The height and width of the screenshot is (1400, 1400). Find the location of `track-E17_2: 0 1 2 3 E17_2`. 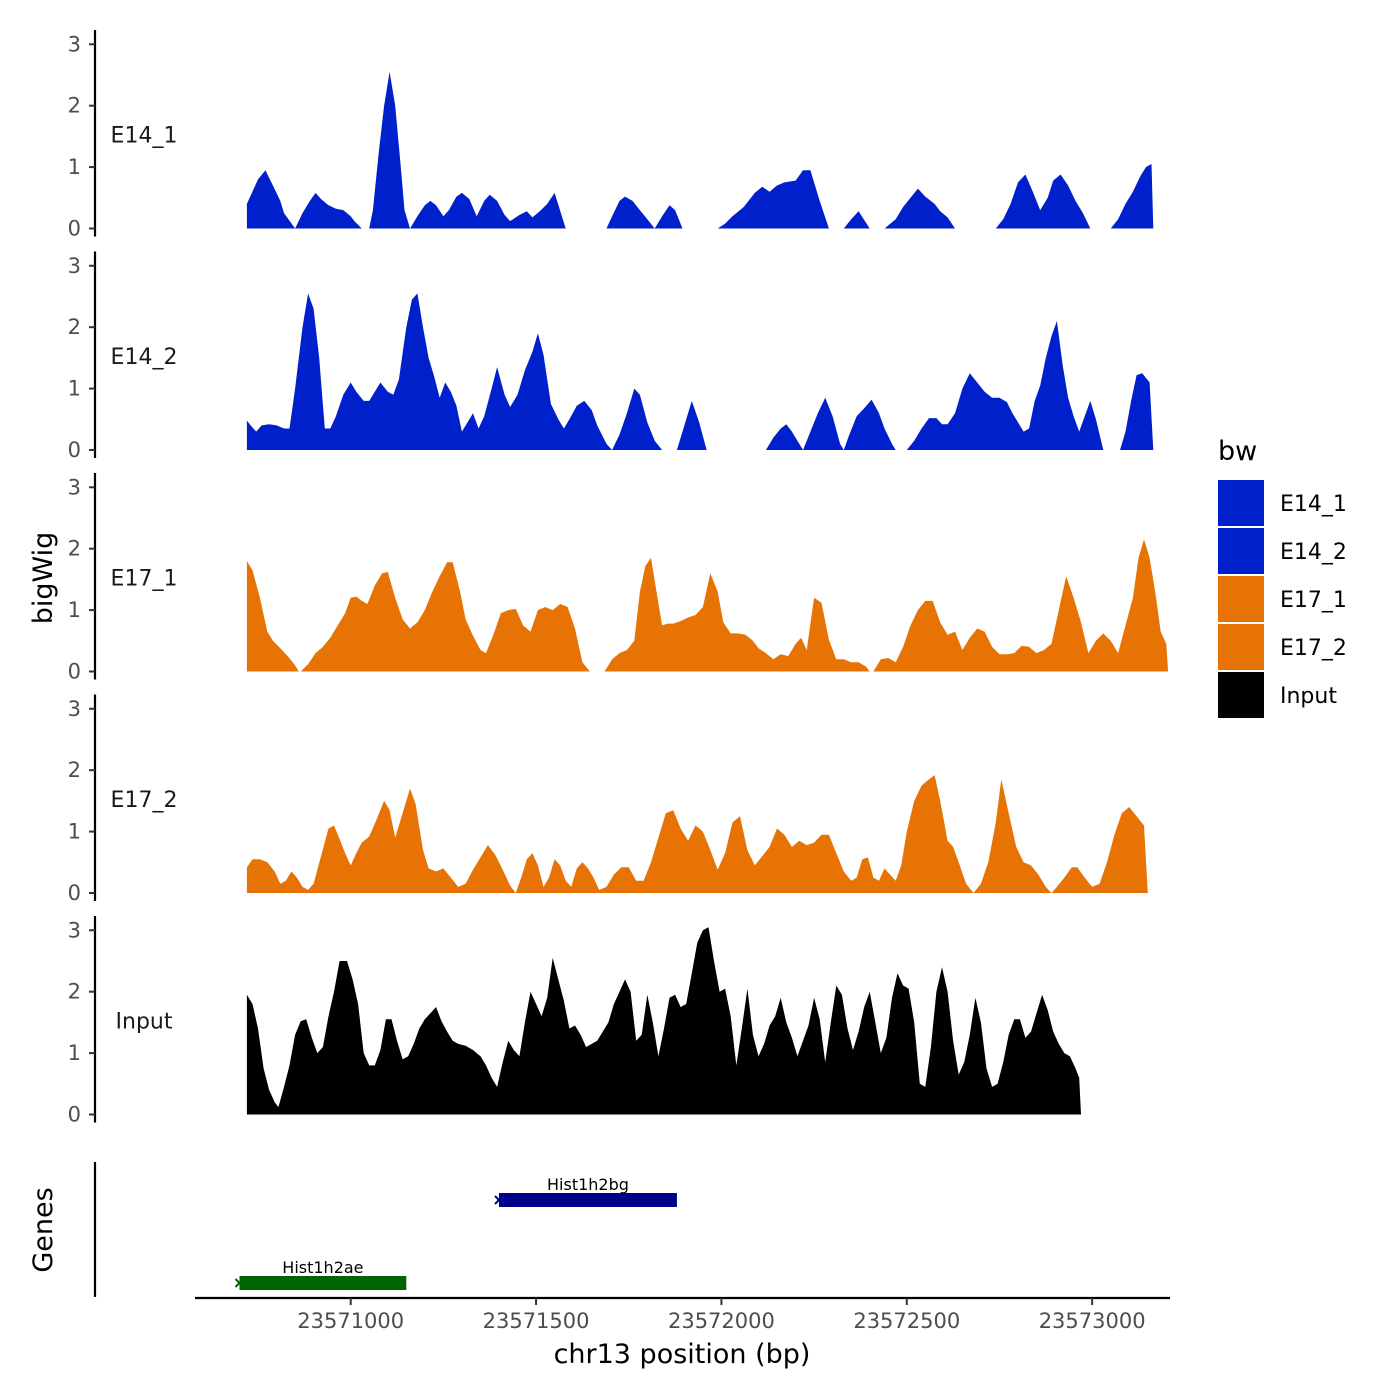

track-E17_2: 0 1 2 3 E17_2 is located at coordinates (608, 799).